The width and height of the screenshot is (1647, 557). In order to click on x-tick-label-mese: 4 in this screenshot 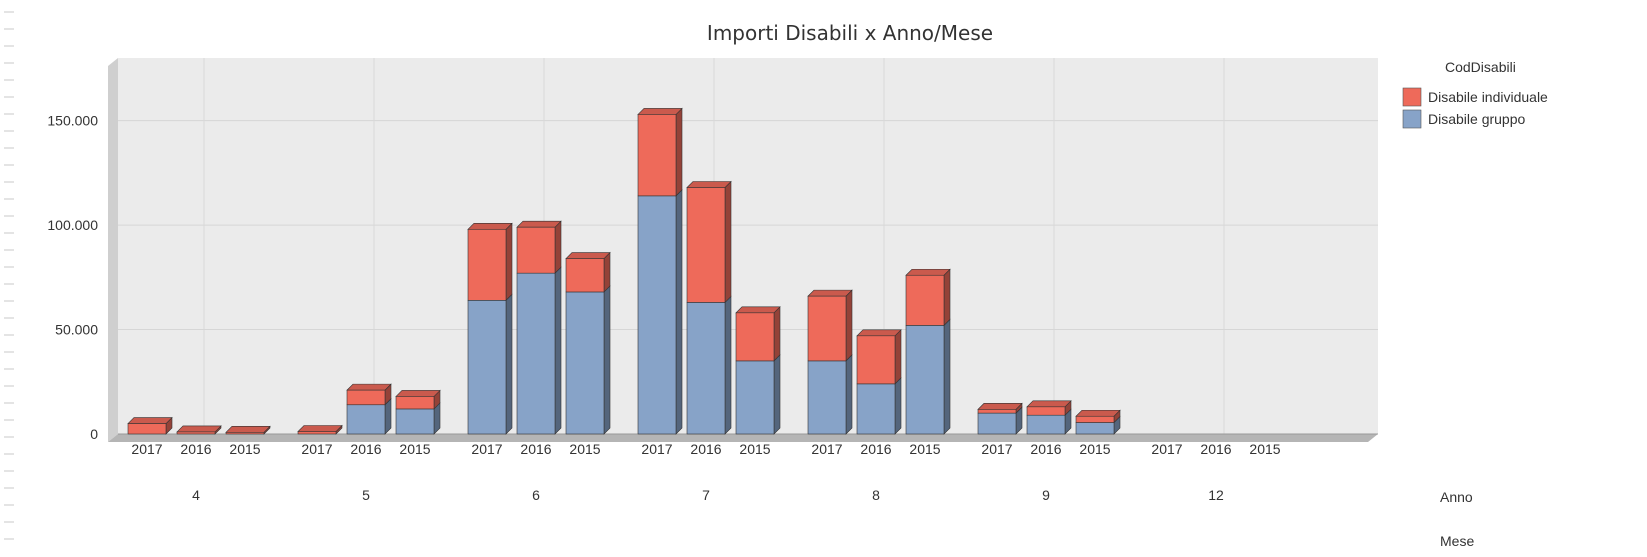, I will do `click(196, 495)`.